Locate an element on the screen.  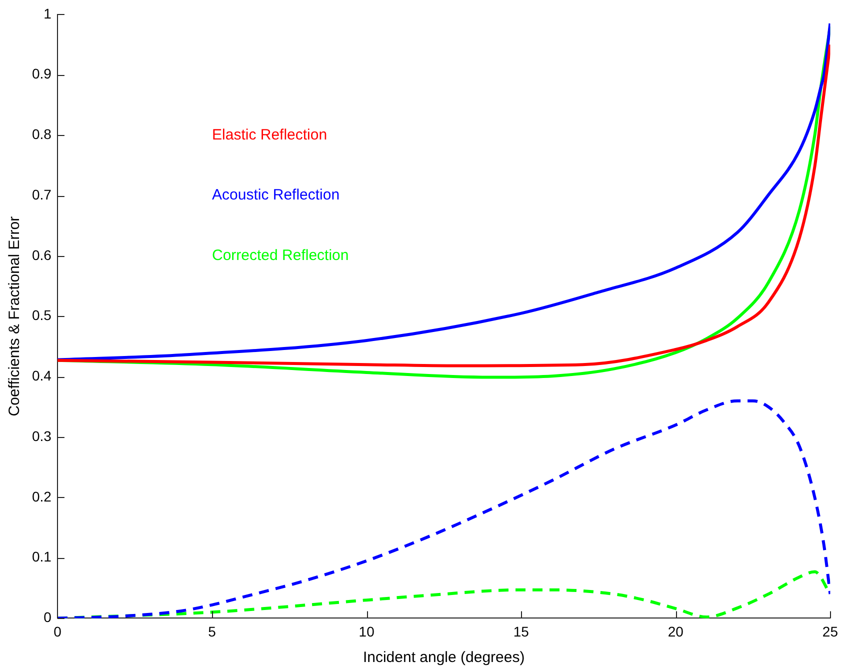
x-tick-label: 25 is located at coordinates (830, 631).